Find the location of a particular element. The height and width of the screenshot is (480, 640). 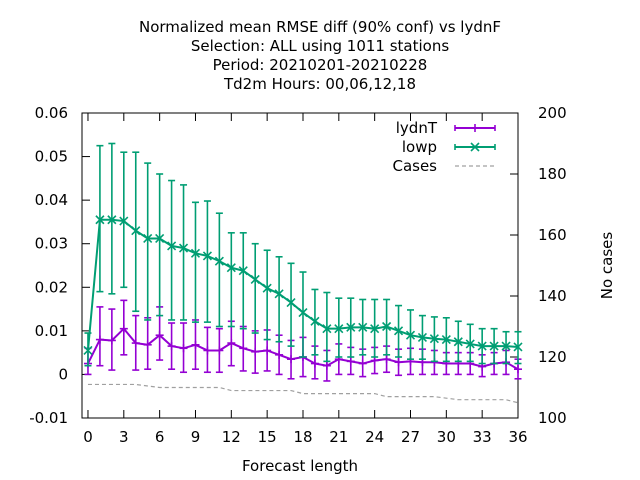

x-tick-label: 9 is located at coordinates (196, 437).